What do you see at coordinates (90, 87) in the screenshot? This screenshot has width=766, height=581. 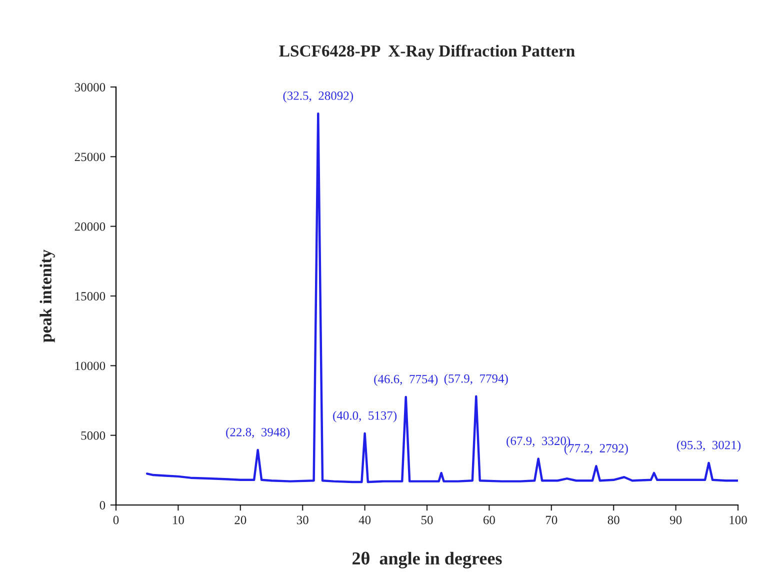 I see `y-tick-label: 30000` at bounding box center [90, 87].